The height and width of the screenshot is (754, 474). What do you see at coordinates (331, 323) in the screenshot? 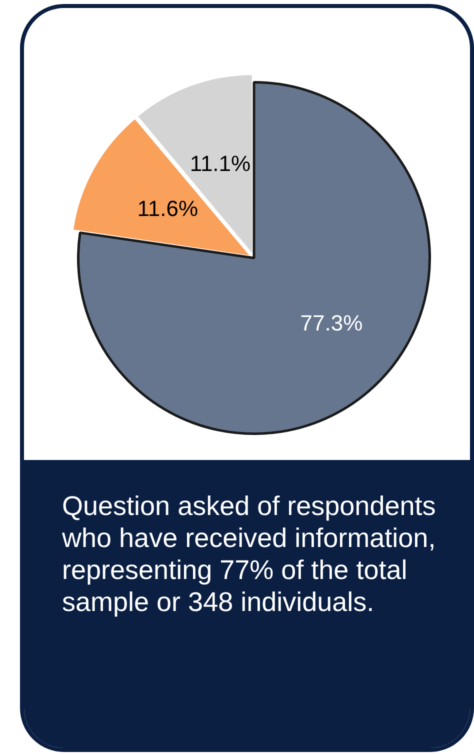
I see `data-label: 77.3%` at bounding box center [331, 323].